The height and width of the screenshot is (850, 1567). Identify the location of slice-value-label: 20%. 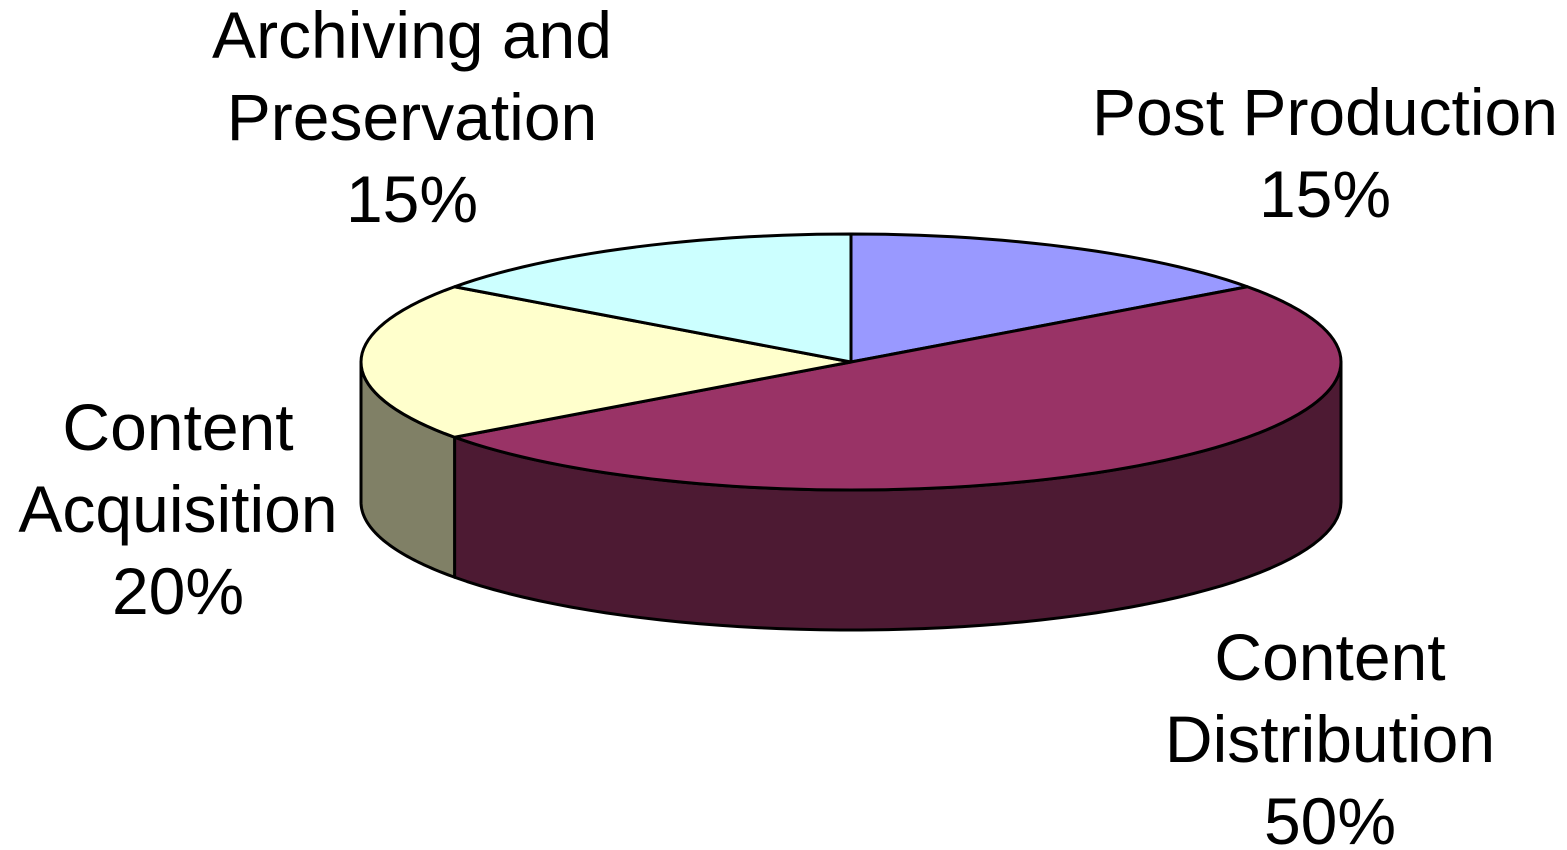
(178, 591).